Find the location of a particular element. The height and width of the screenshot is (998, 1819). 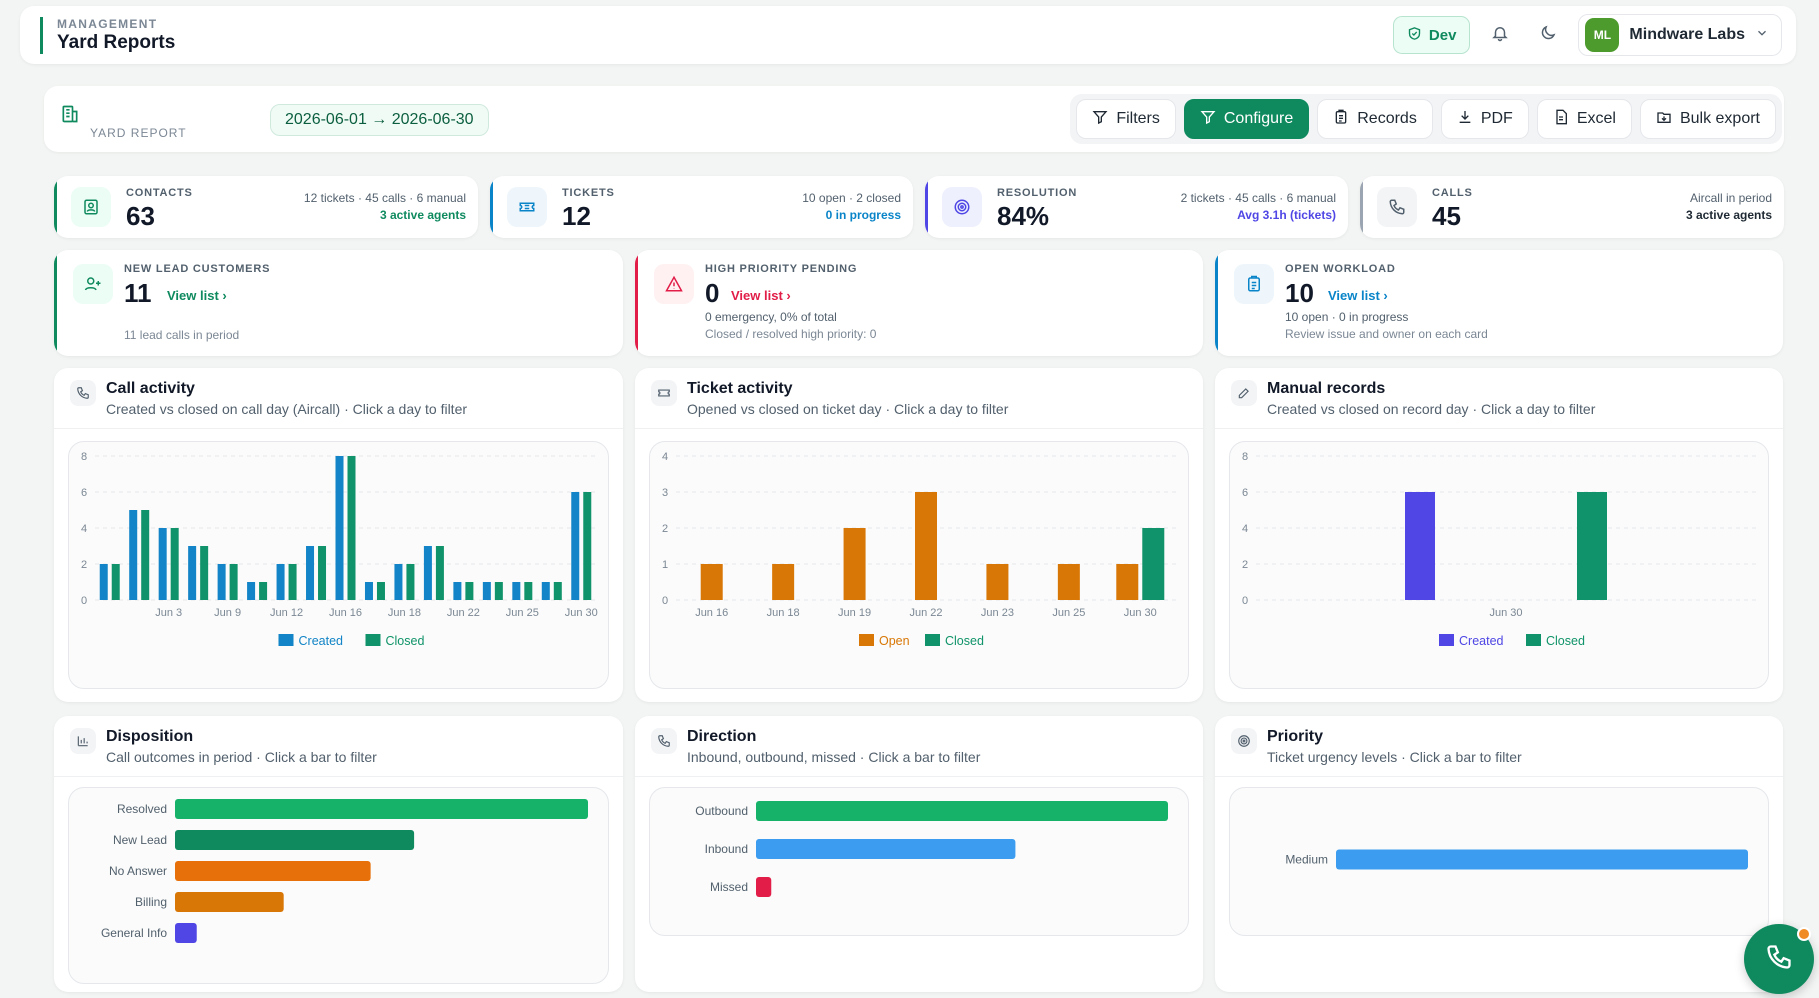

ticket-icon is located at coordinates (527, 207).